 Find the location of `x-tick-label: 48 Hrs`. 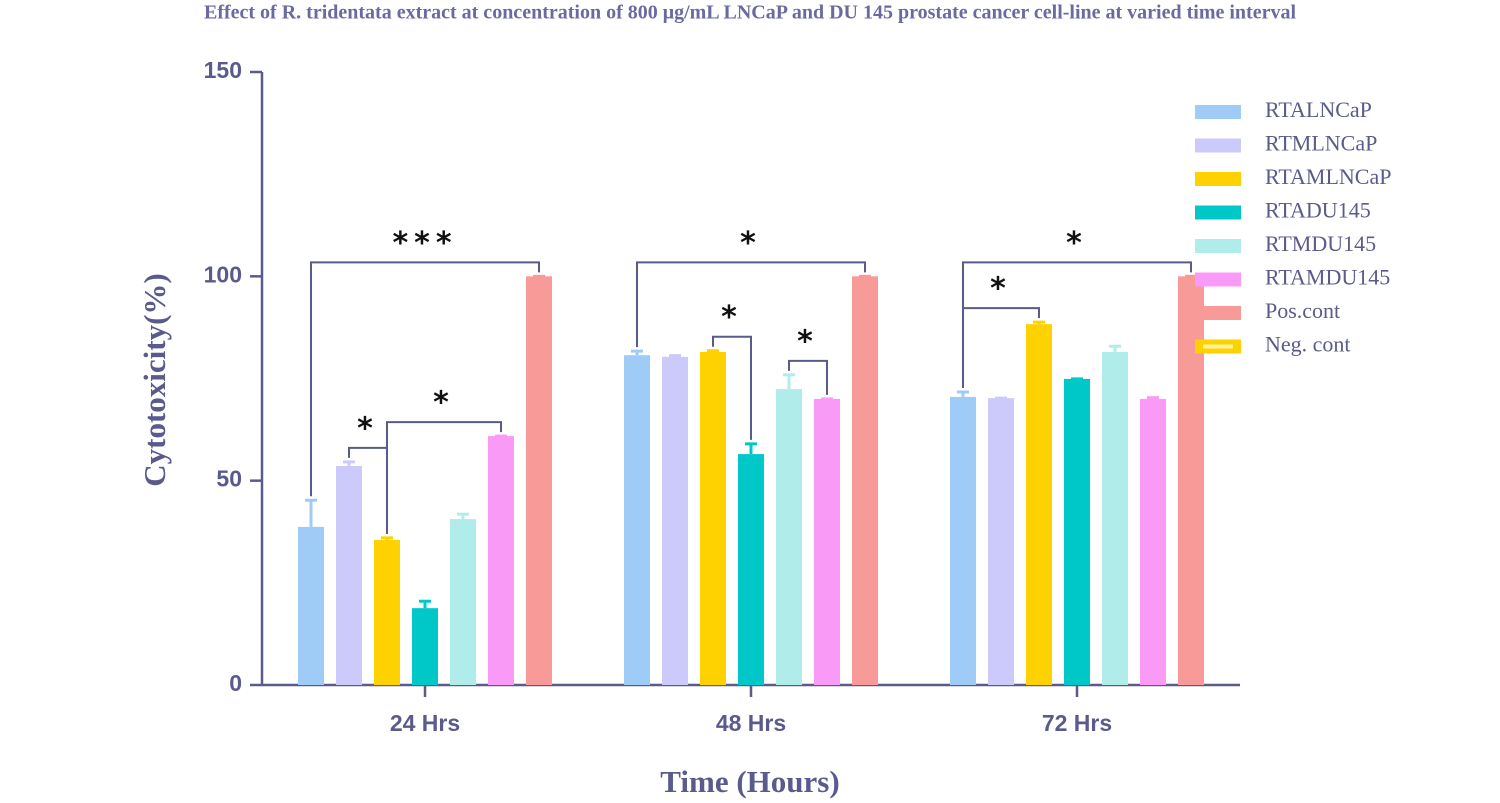

x-tick-label: 48 Hrs is located at coordinates (751, 723).